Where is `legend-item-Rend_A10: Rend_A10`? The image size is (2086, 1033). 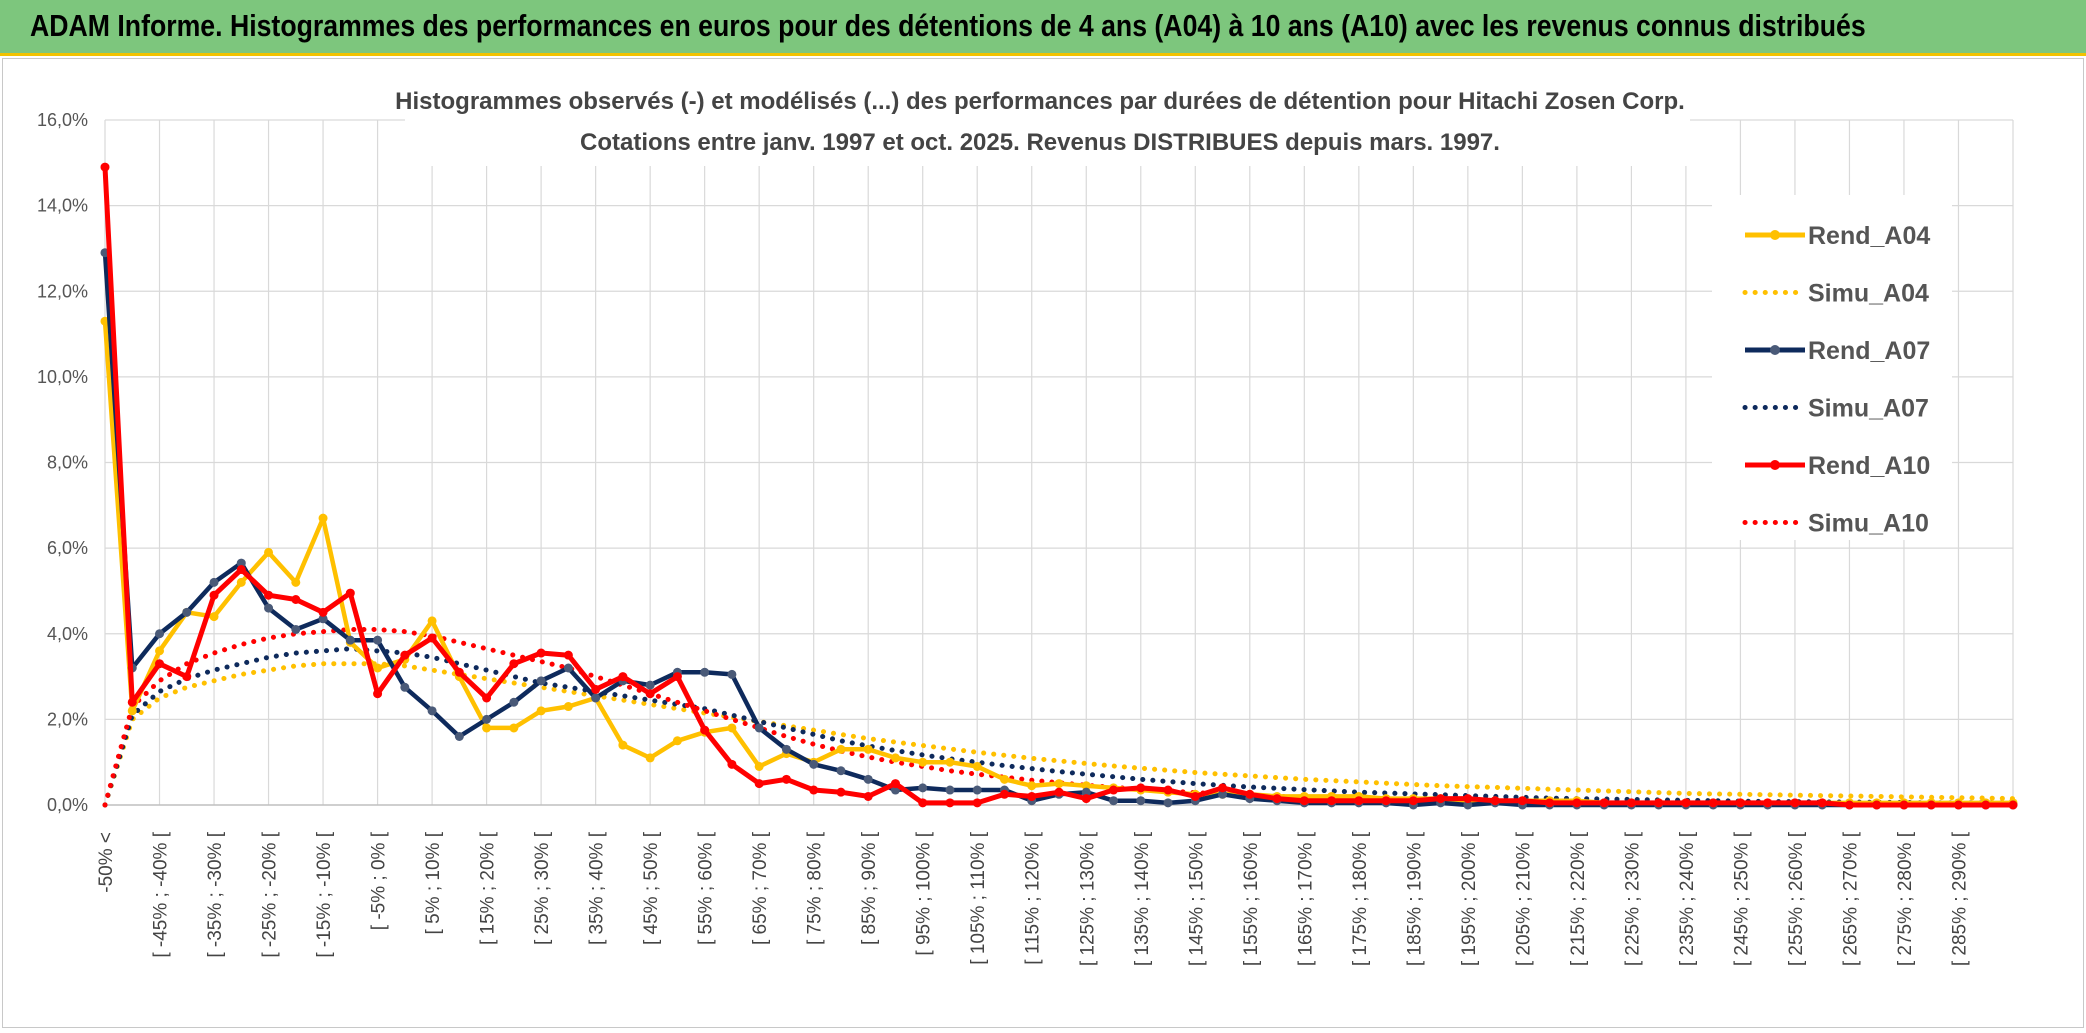 legend-item-Rend_A10: Rend_A10 is located at coordinates (1837, 466).